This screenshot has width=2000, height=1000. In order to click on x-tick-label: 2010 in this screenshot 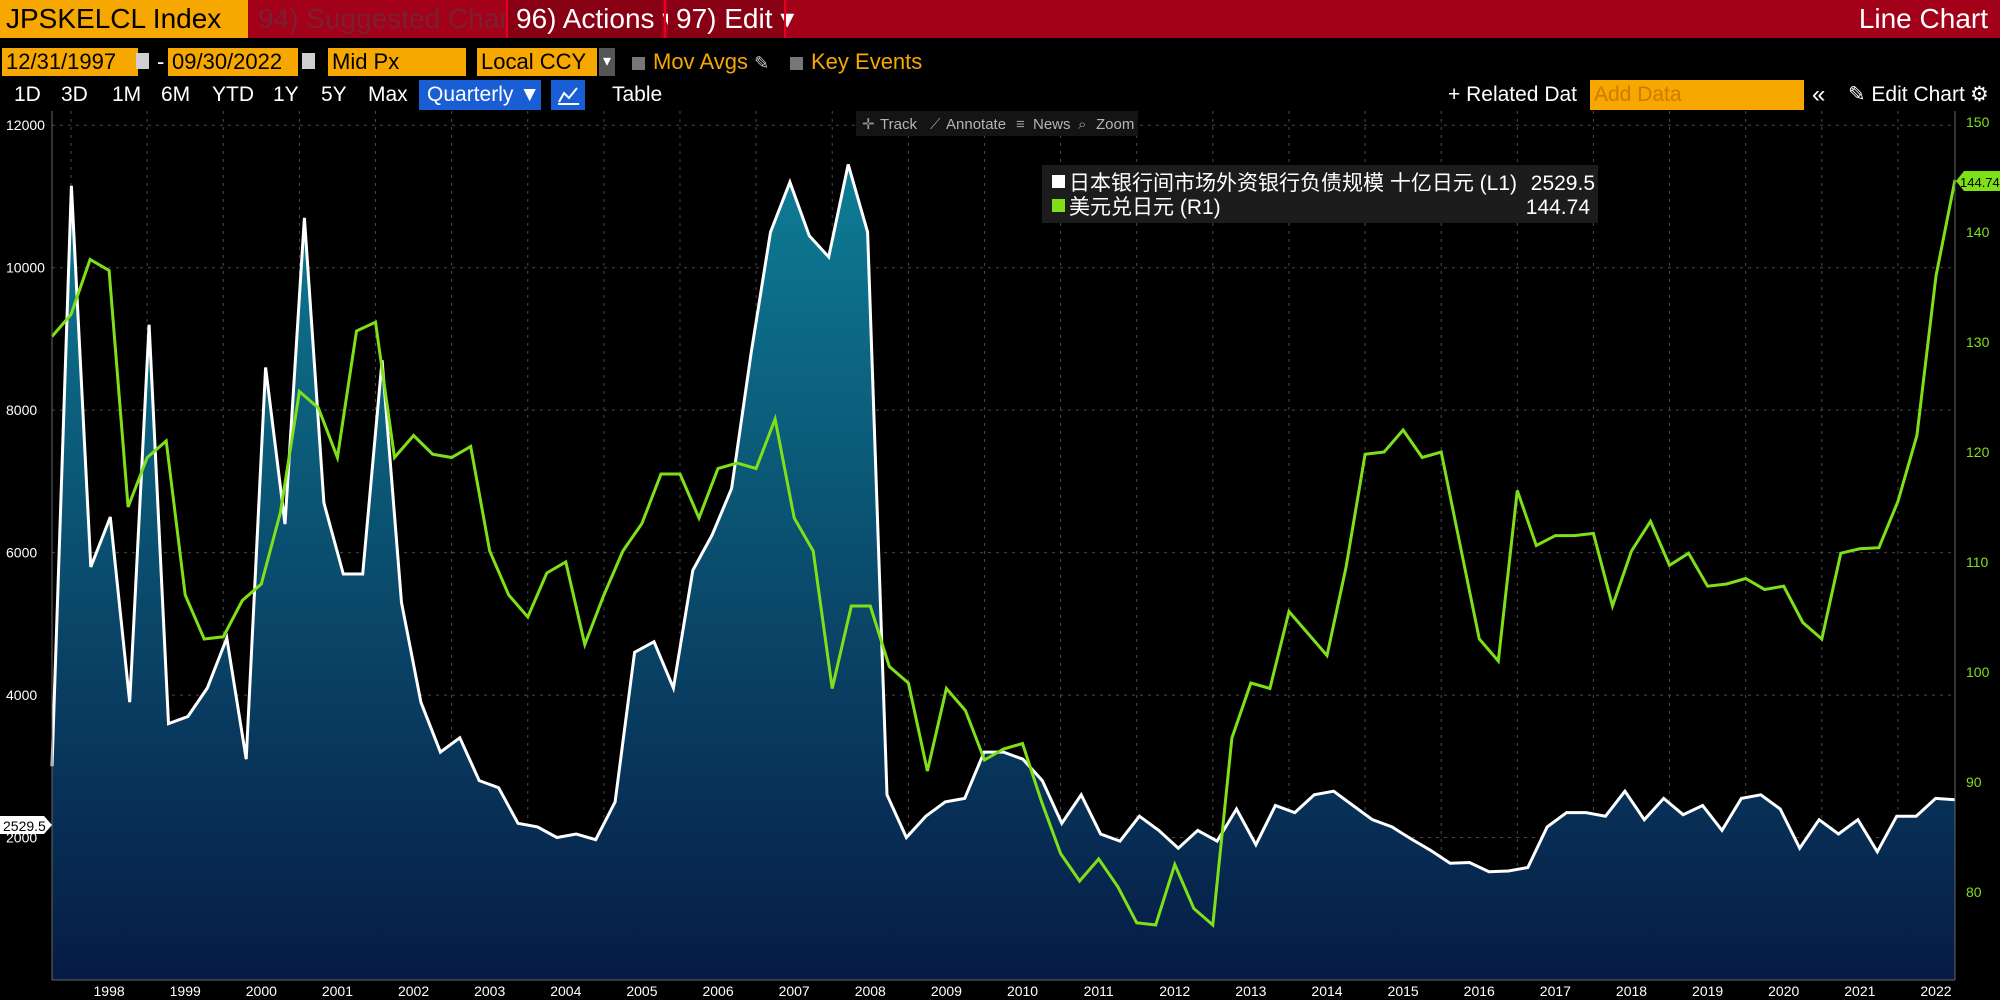, I will do `click(1022, 991)`.